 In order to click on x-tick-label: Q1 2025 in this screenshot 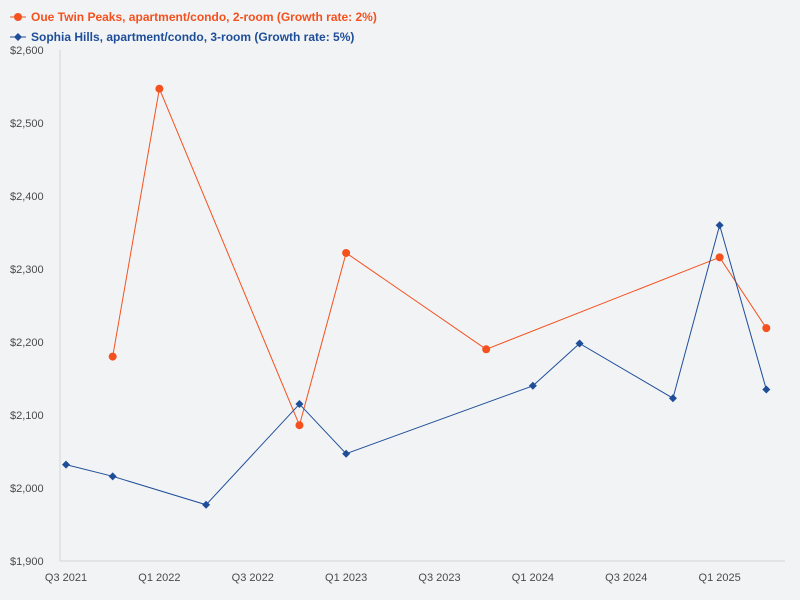, I will do `click(720, 578)`.